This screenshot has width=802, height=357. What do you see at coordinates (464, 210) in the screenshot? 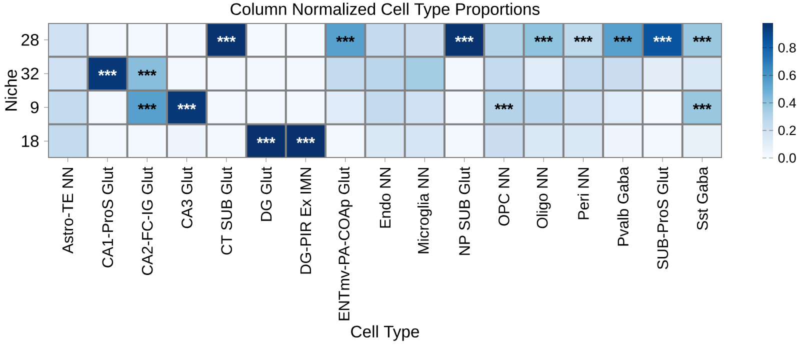
I see `x-tick-label: NP SUB Glut` at bounding box center [464, 210].